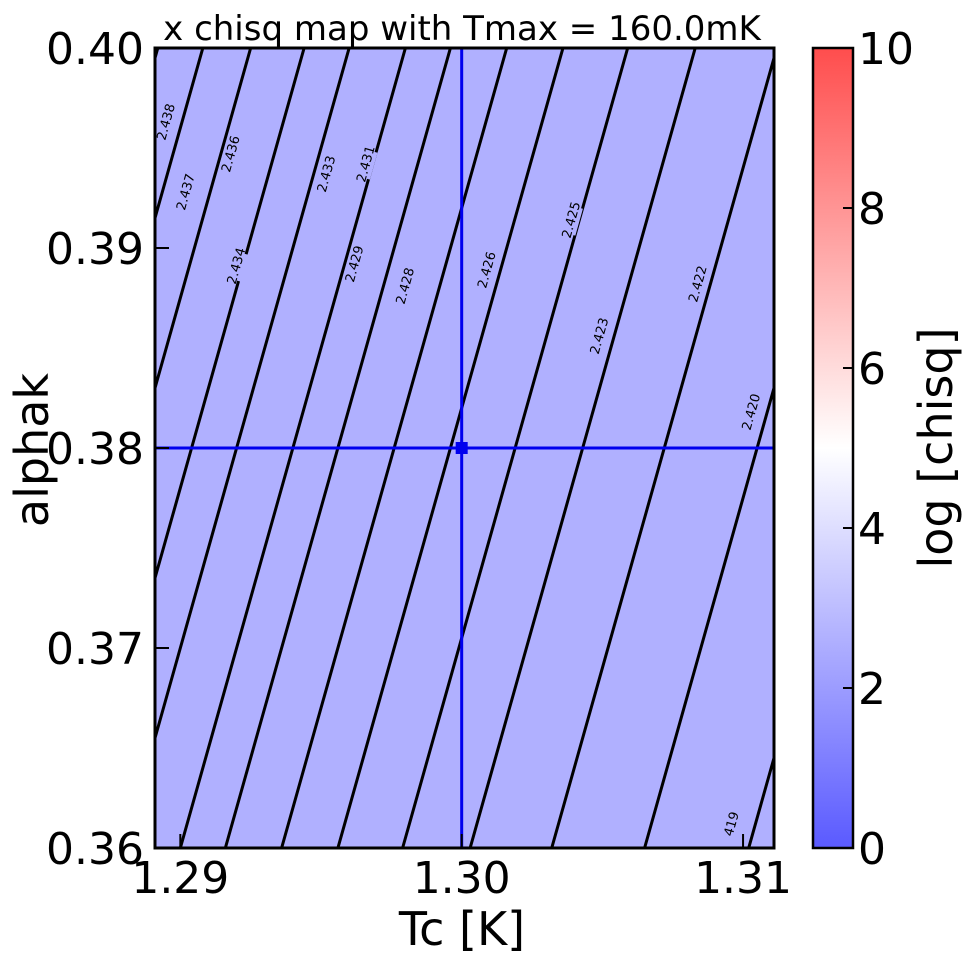 This screenshot has height=965, width=971. Describe the element at coordinates (872, 209) in the screenshot. I see `colorbar-tick-label: 8` at that location.